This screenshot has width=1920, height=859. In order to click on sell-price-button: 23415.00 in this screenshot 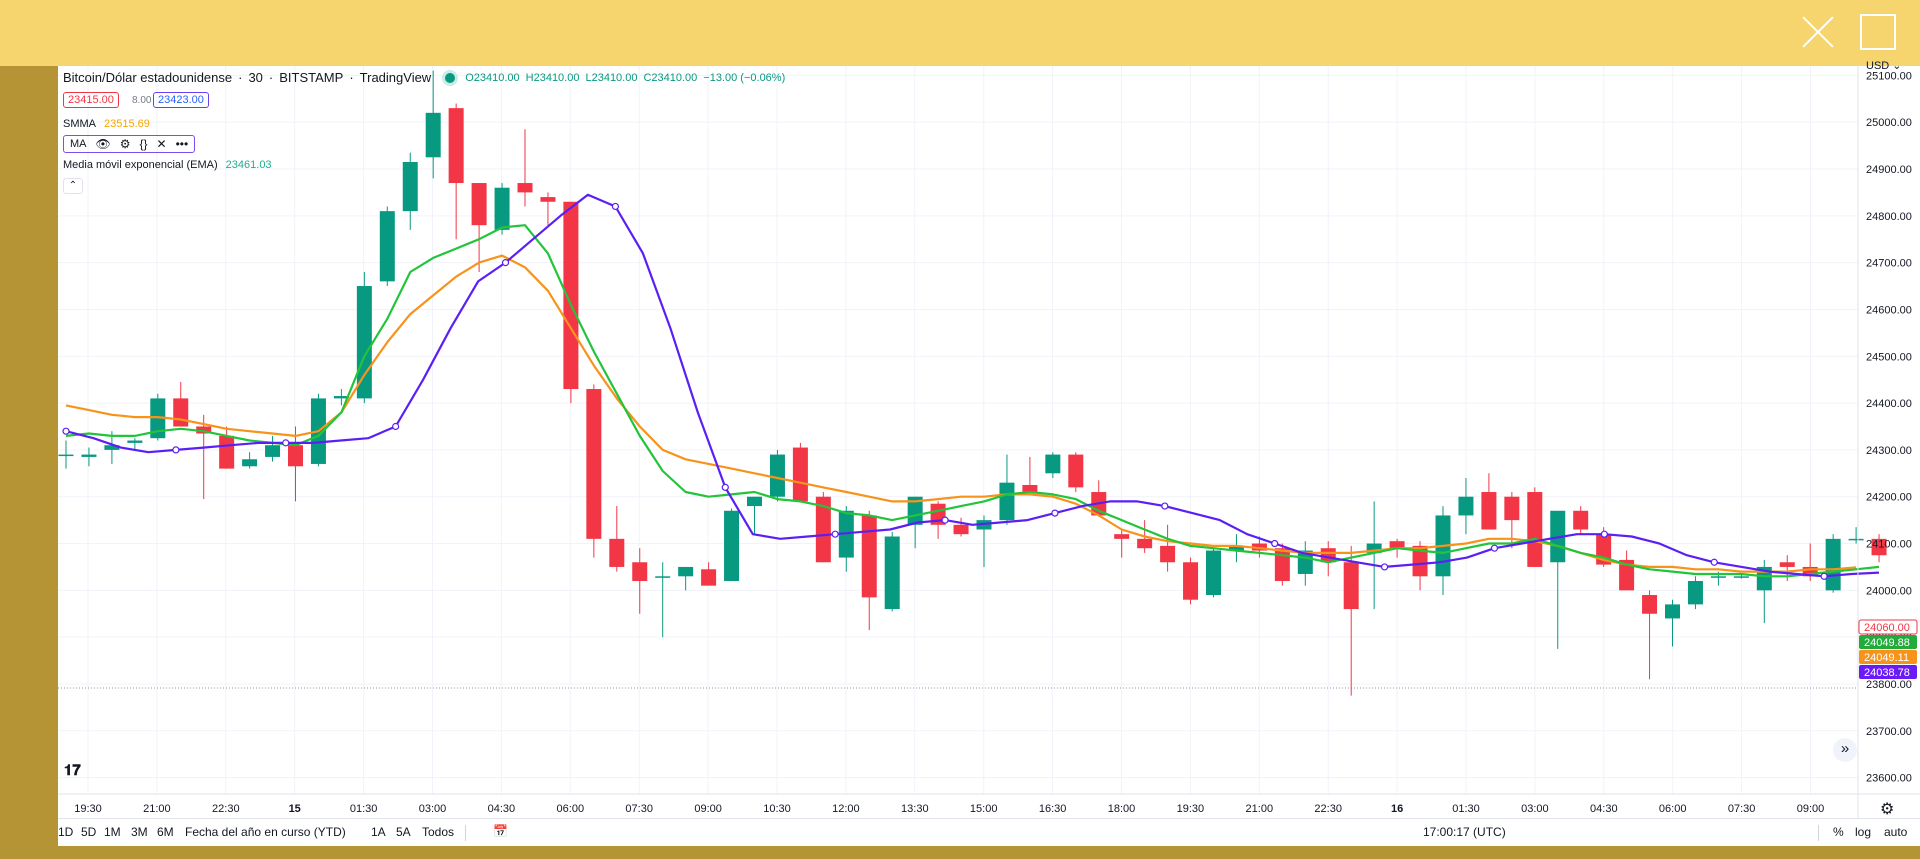, I will do `click(91, 100)`.